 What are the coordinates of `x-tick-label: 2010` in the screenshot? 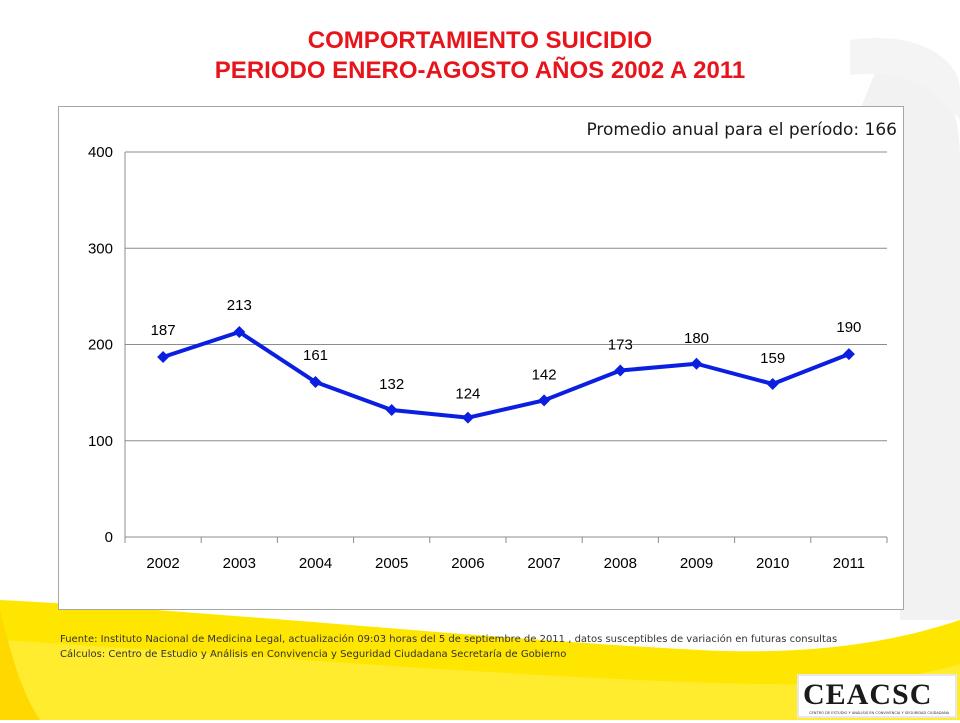 It's located at (772, 563).